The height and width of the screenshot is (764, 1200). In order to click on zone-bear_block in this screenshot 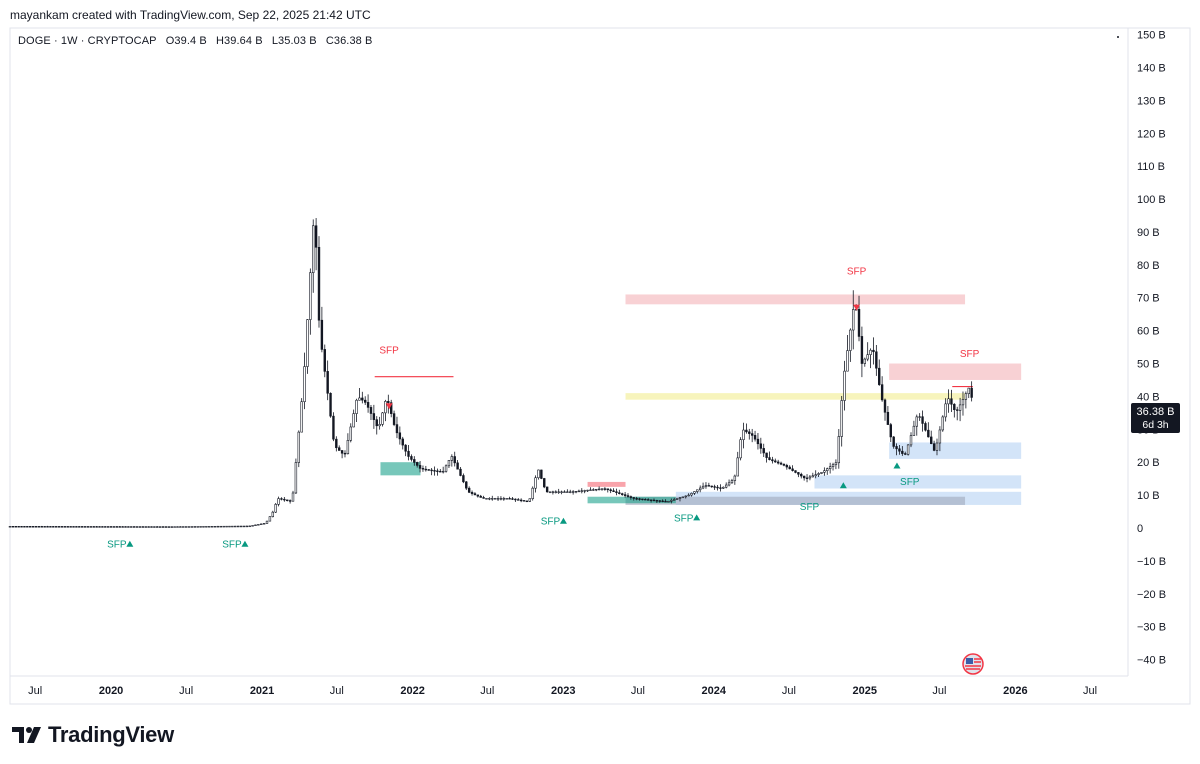, I will do `click(606, 484)`.